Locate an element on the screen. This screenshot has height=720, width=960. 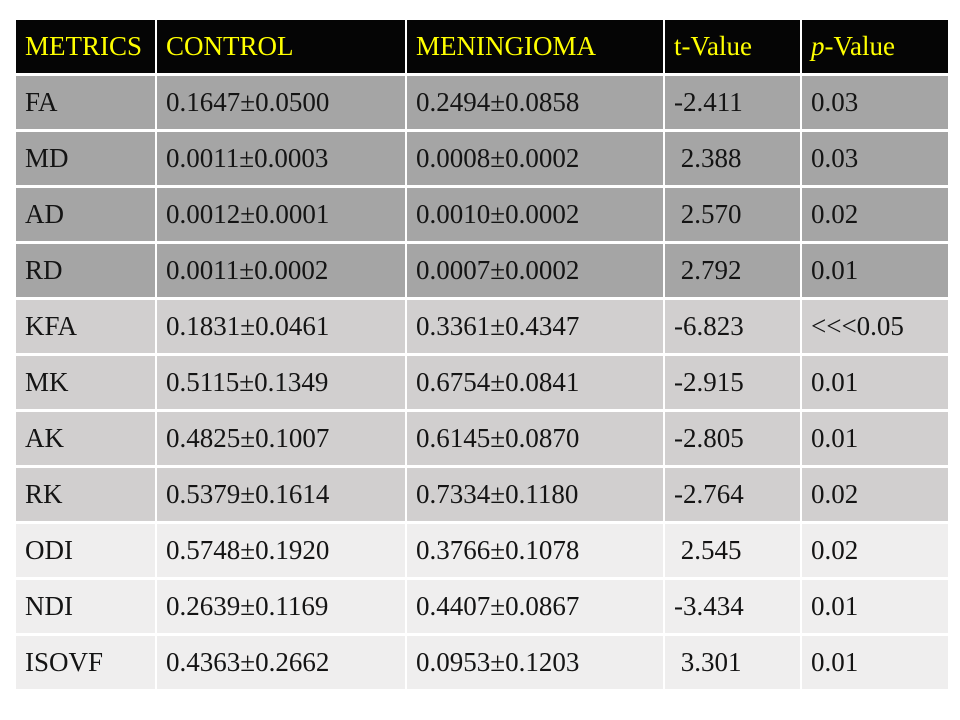
cell-meningioma: 0.6754±0.0841 is located at coordinates (535, 382).